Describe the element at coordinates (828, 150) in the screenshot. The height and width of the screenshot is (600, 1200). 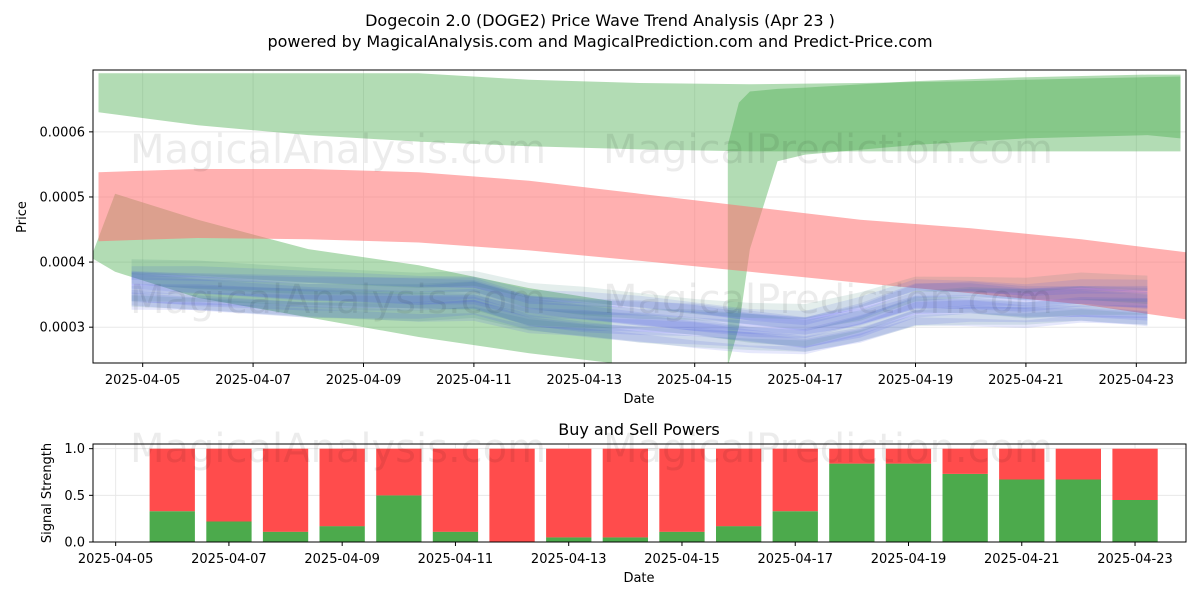
I see `watermark-prediction: MagicalPrediction.com` at that location.